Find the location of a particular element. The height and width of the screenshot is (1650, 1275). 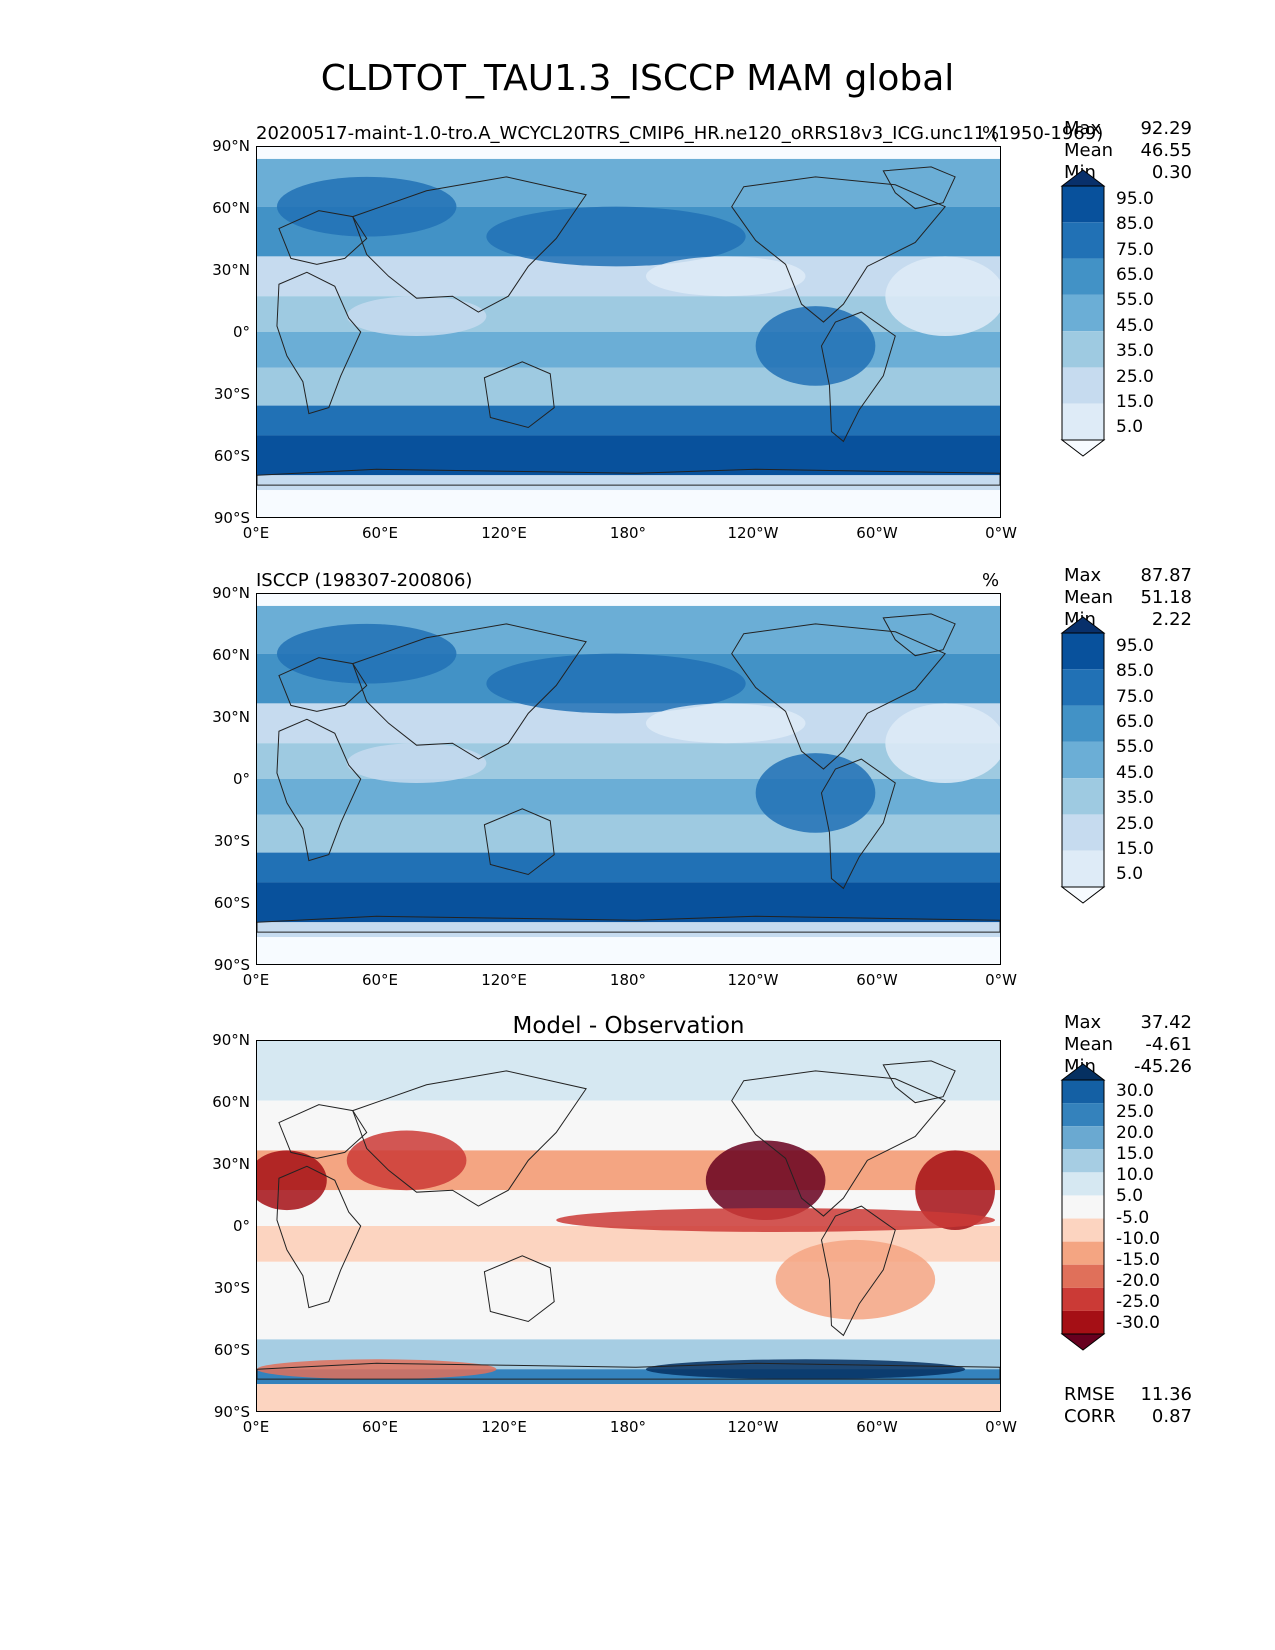

colorbar-tick-label: 65.0 is located at coordinates (1135, 721).